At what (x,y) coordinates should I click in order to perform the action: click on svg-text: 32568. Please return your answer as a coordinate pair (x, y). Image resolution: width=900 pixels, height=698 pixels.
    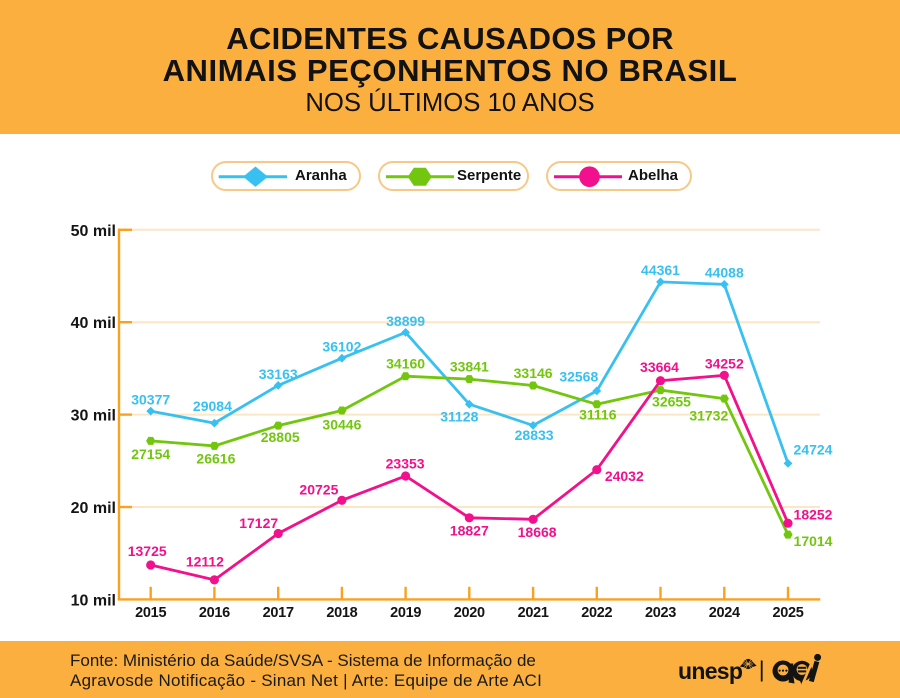
    Looking at the image, I should click on (578, 376).